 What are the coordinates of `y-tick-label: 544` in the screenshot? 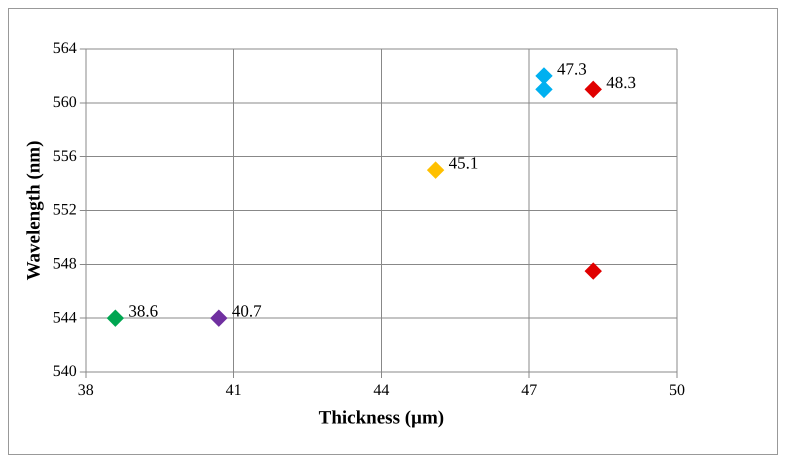 It's located at (64, 317).